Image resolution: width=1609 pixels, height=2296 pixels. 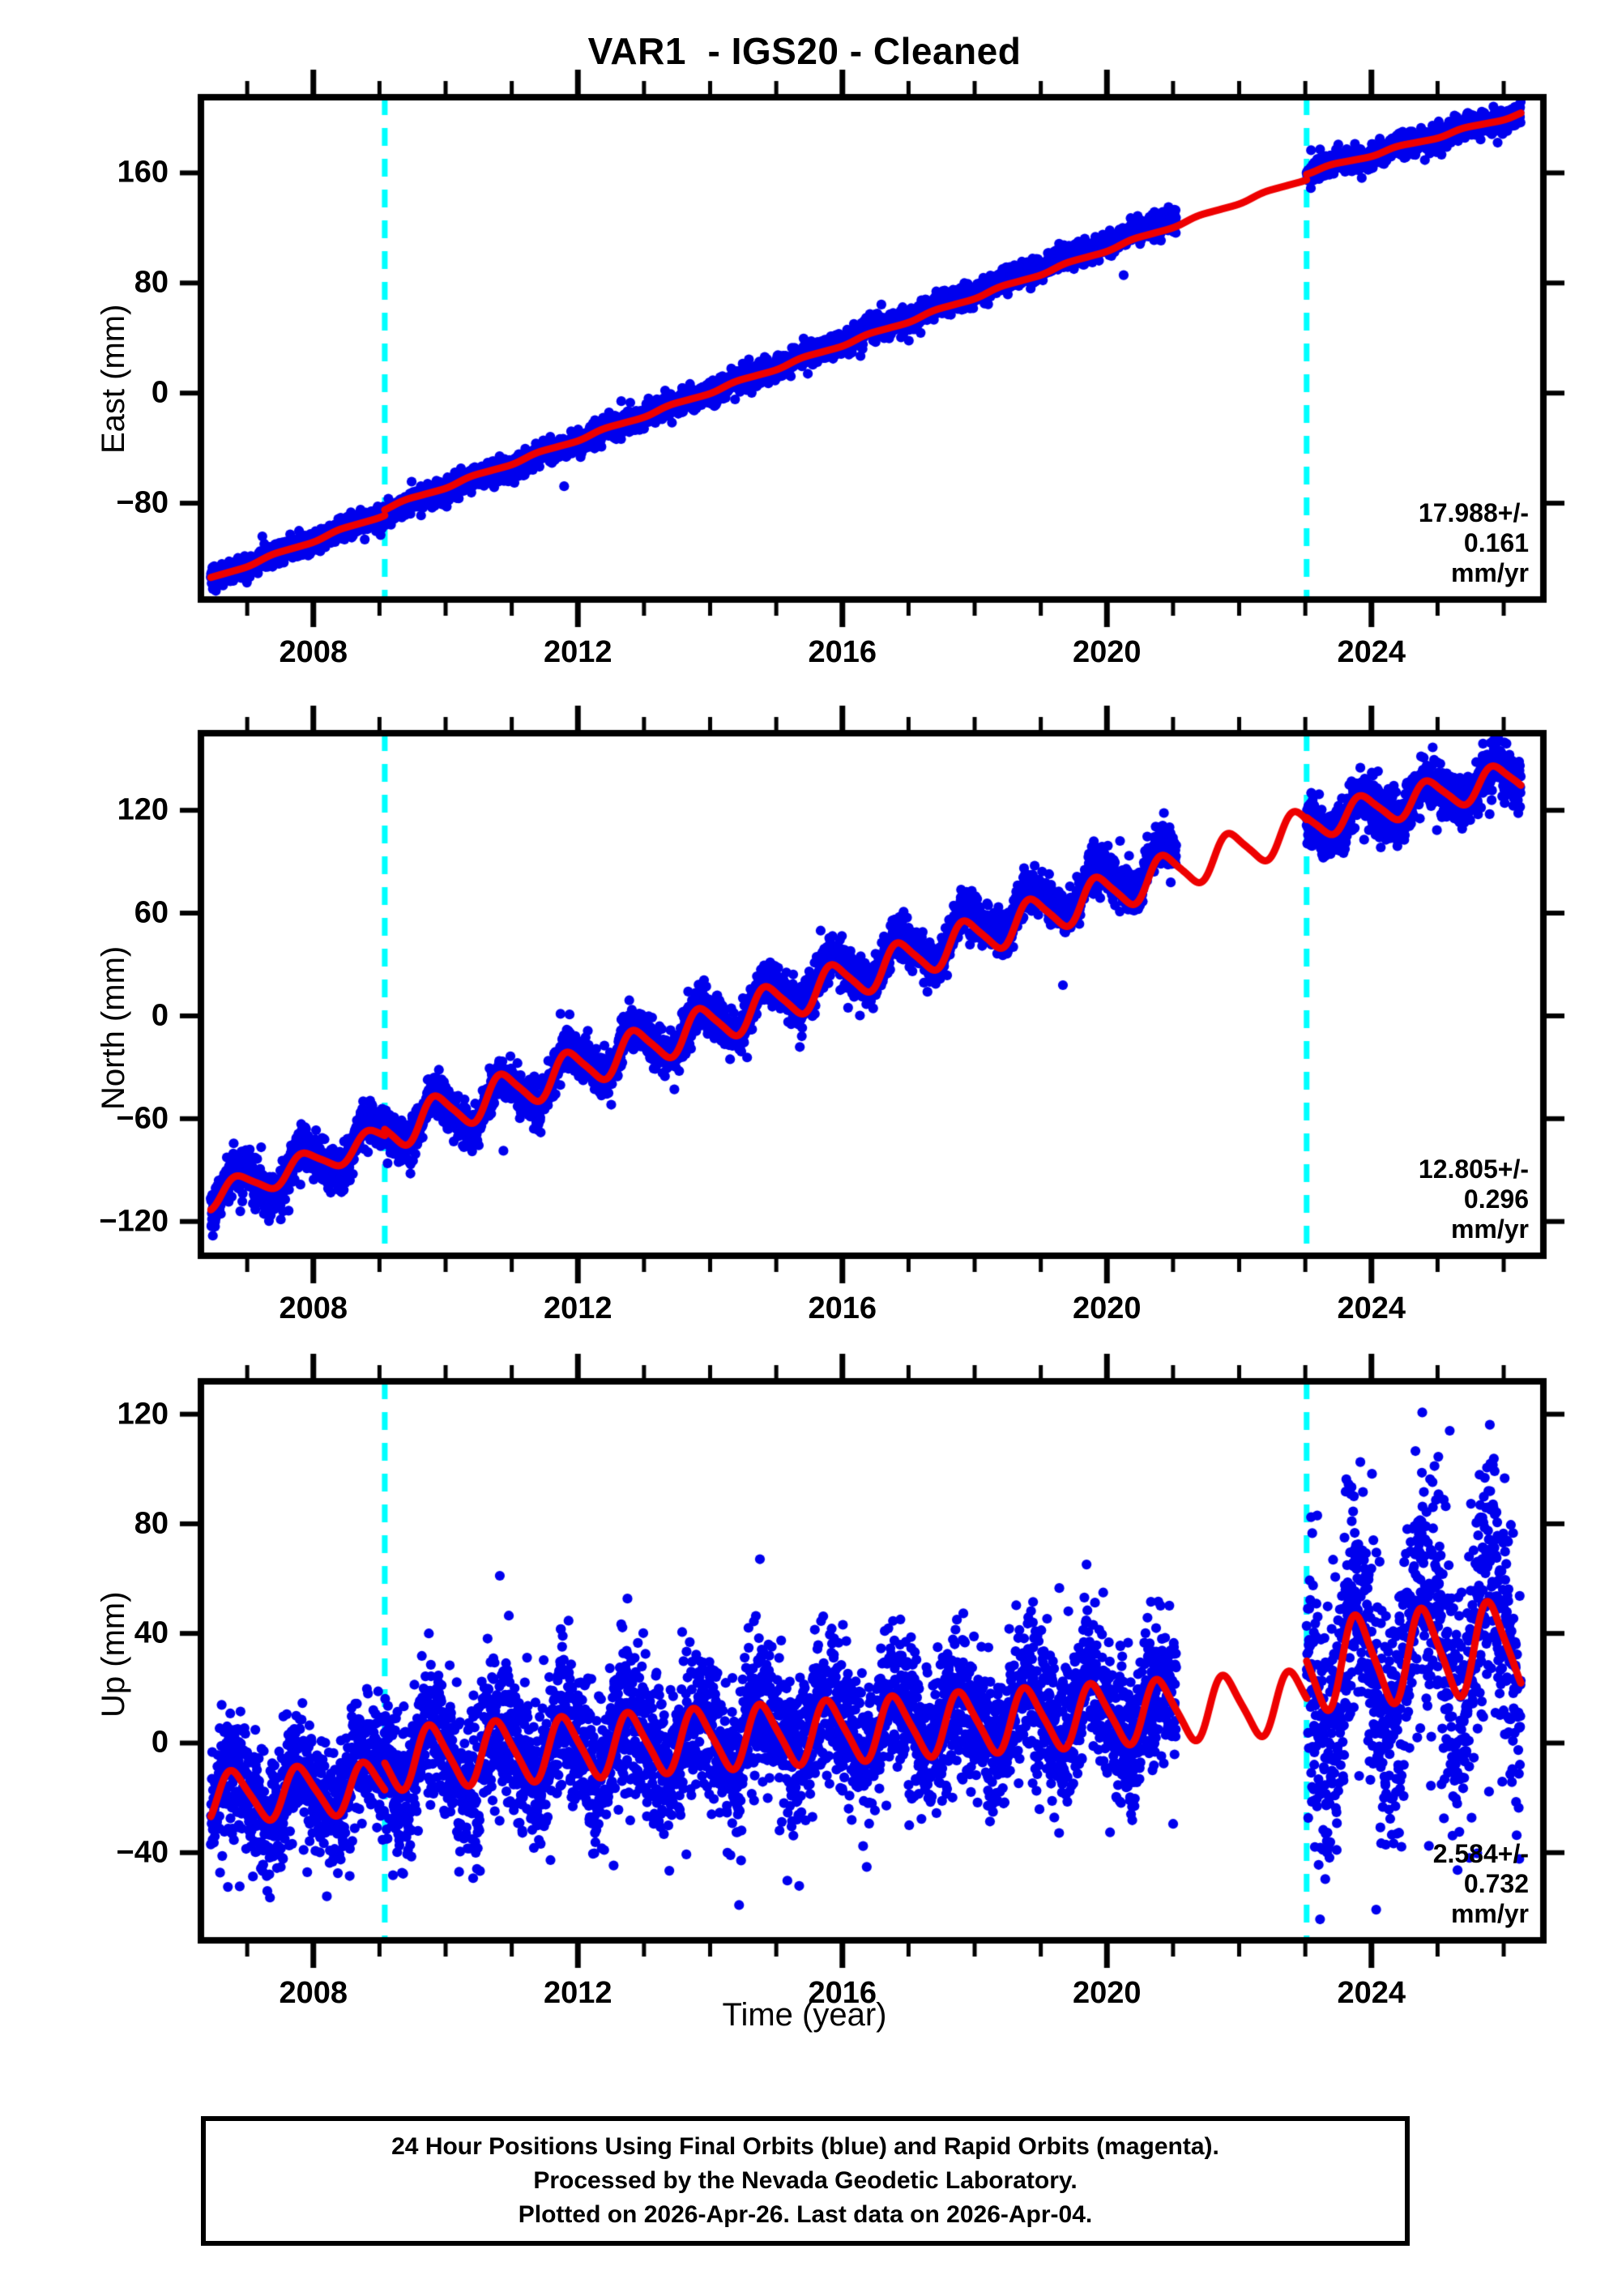 What do you see at coordinates (1107, 652) in the screenshot?
I see `x-tick-label-east-2020: 2020` at bounding box center [1107, 652].